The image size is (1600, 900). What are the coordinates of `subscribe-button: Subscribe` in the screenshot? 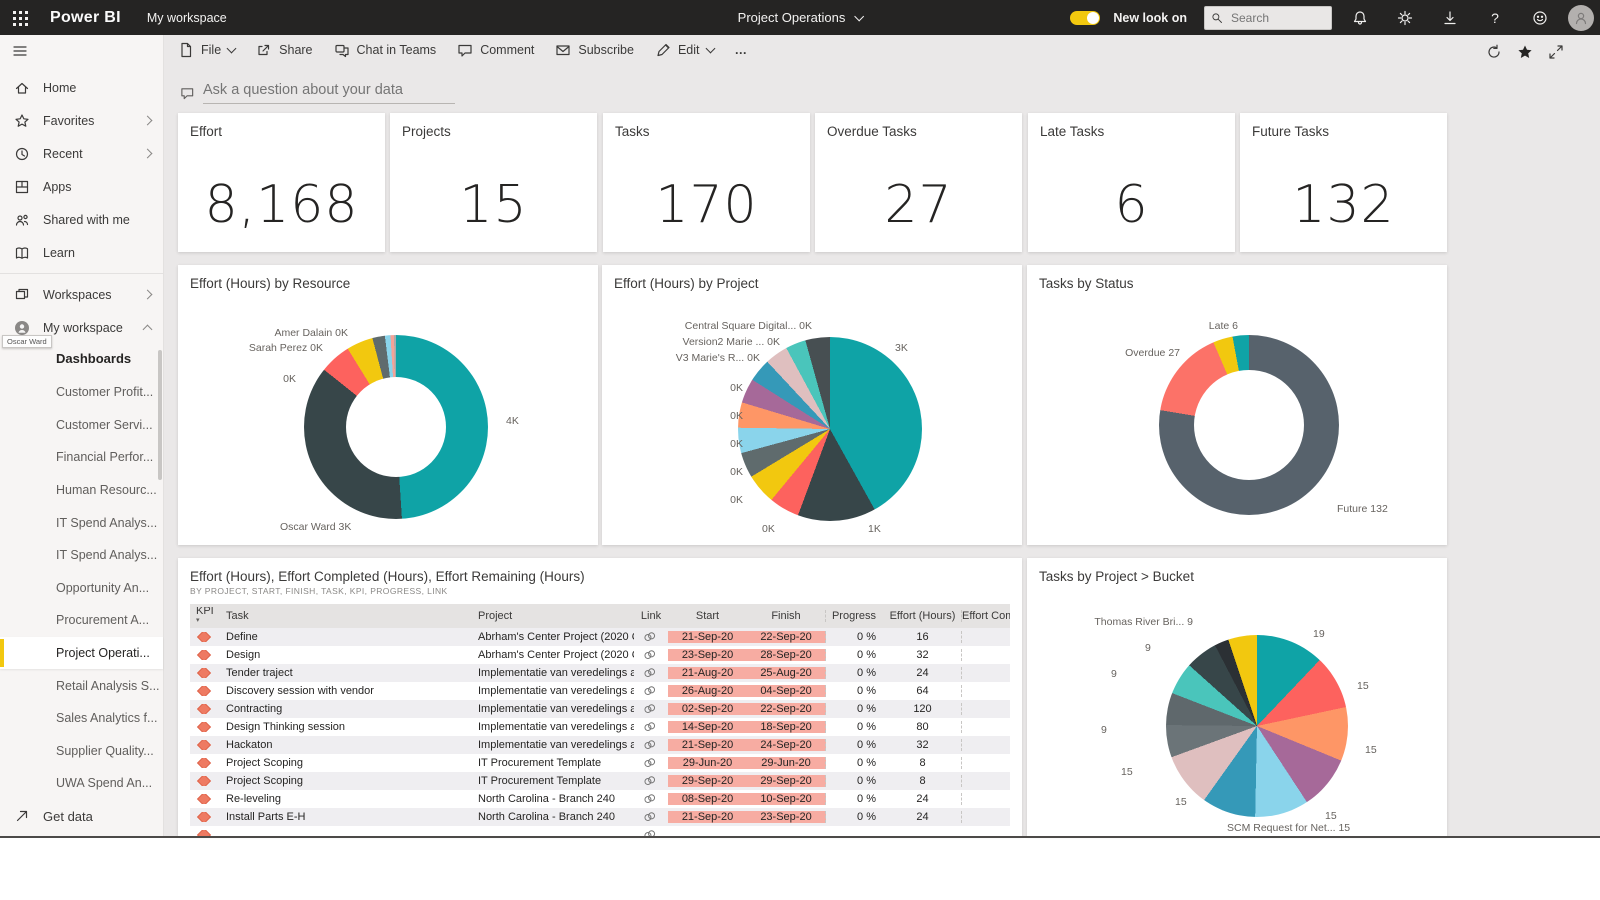 It's located at (594, 50).